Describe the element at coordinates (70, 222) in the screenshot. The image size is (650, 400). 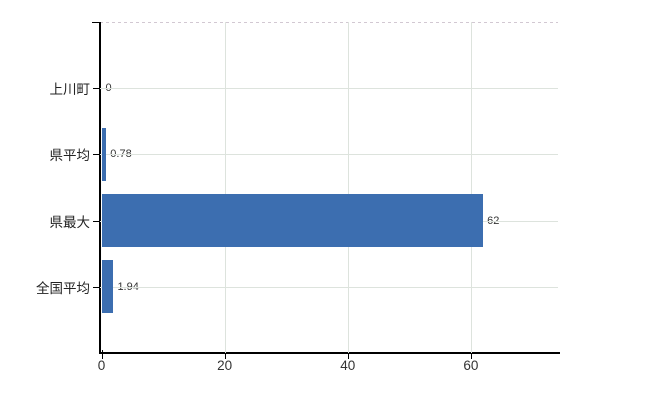
I see `category-label: 県最大` at that location.